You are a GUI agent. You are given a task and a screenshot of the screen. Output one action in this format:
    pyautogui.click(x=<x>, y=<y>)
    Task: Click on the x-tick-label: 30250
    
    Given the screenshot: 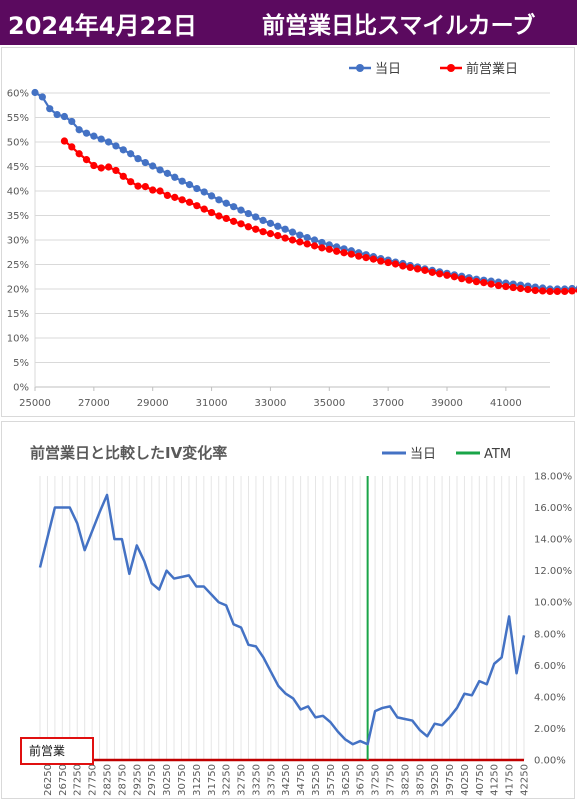 What is the action you would take?
    pyautogui.click(x=167, y=780)
    